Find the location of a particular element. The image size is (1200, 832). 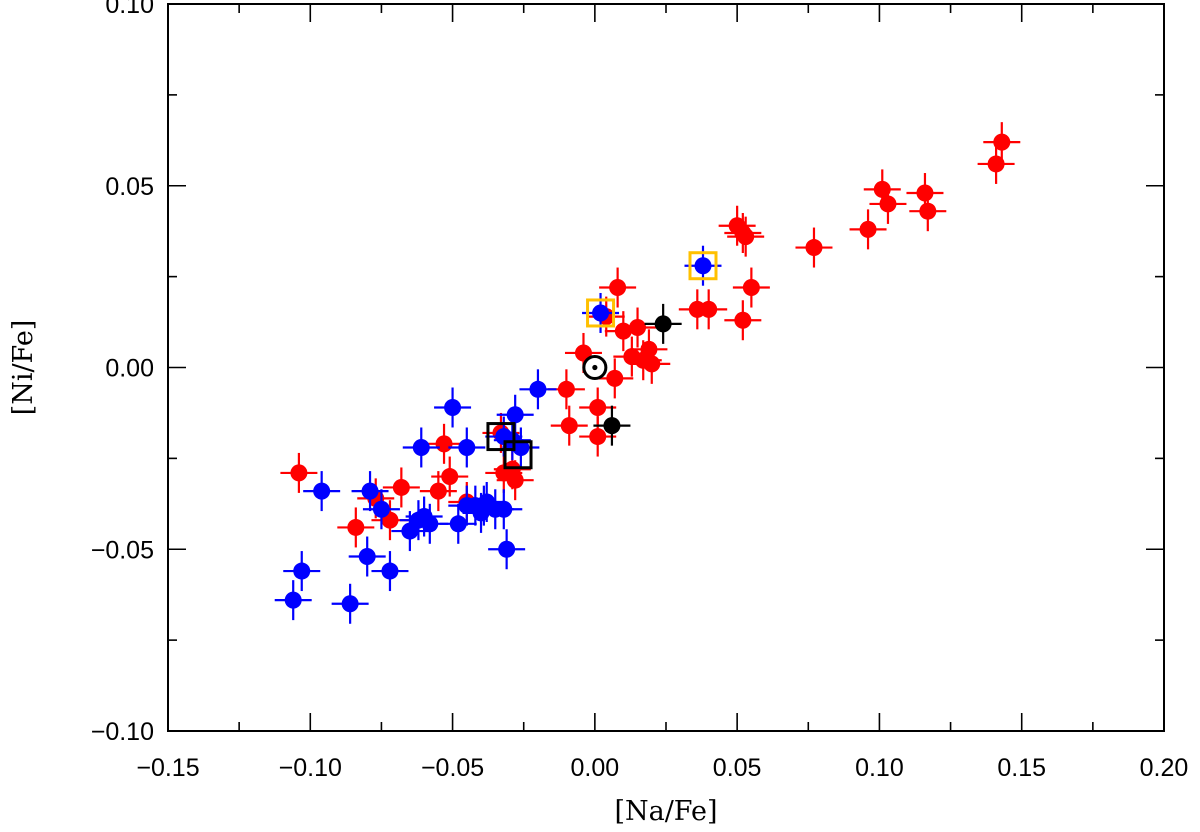

x-tick-label: −0.05 is located at coordinates (452, 768).